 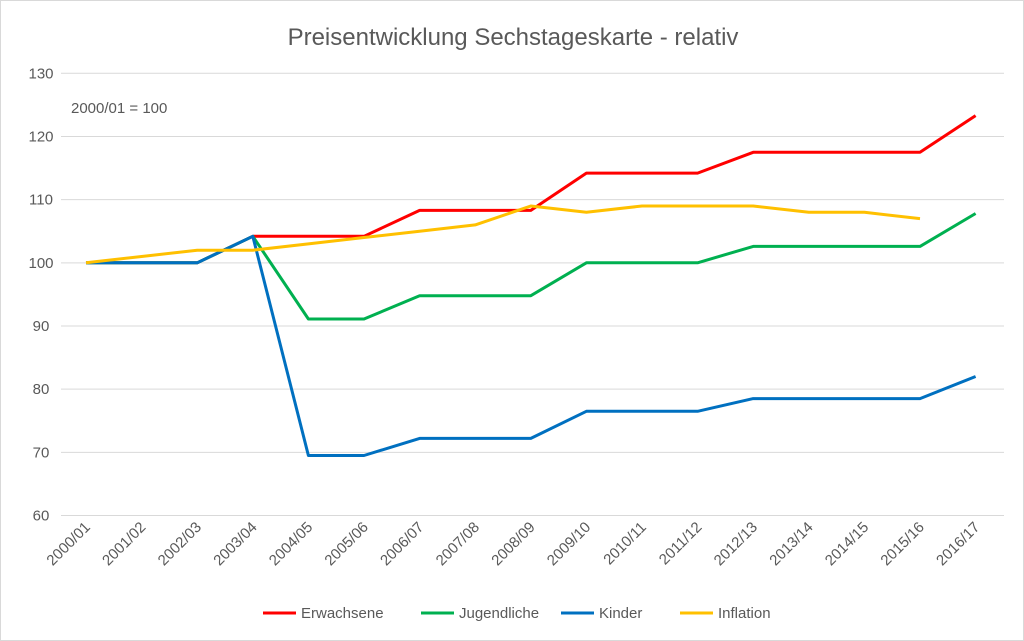 What do you see at coordinates (40, 263) in the screenshot?
I see `y-tick-label: 100` at bounding box center [40, 263].